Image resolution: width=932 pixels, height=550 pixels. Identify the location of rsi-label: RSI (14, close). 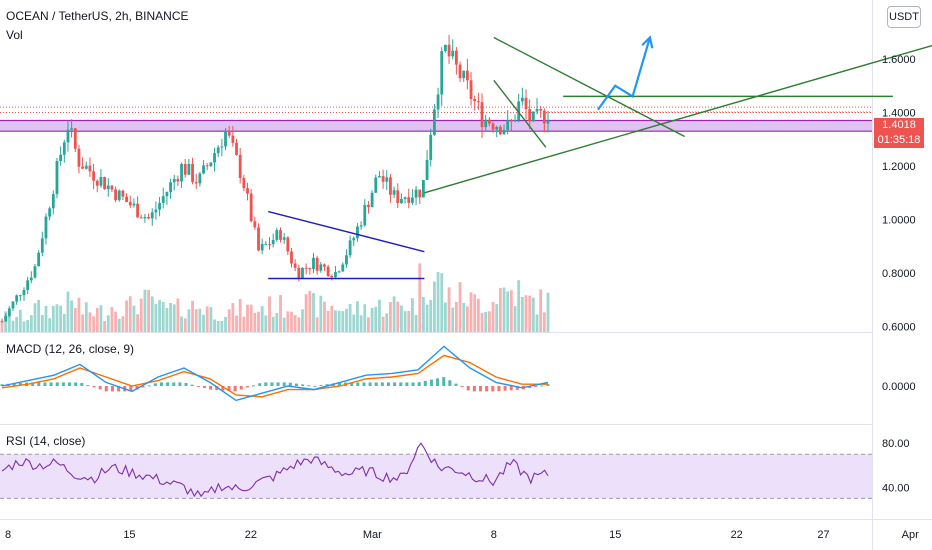
(46, 441).